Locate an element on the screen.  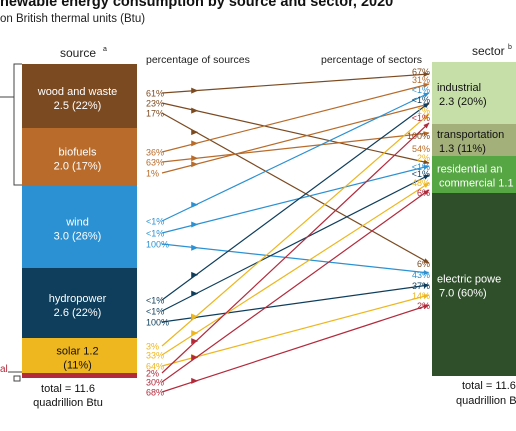
sector-name-electric: electric powe is located at coordinates (469, 280).